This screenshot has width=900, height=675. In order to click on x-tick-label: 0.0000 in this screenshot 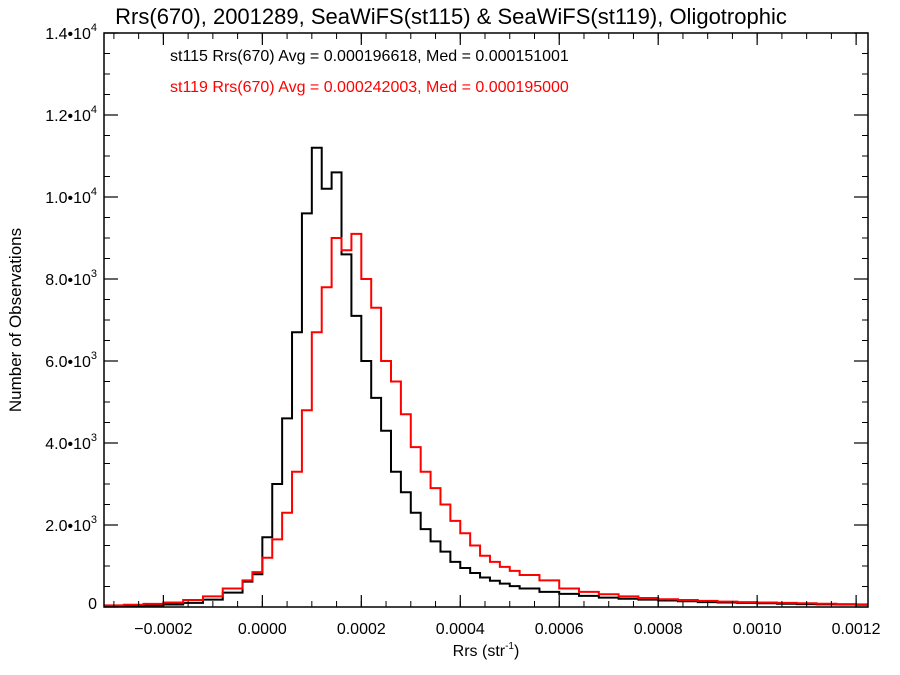, I will do `click(262, 629)`.